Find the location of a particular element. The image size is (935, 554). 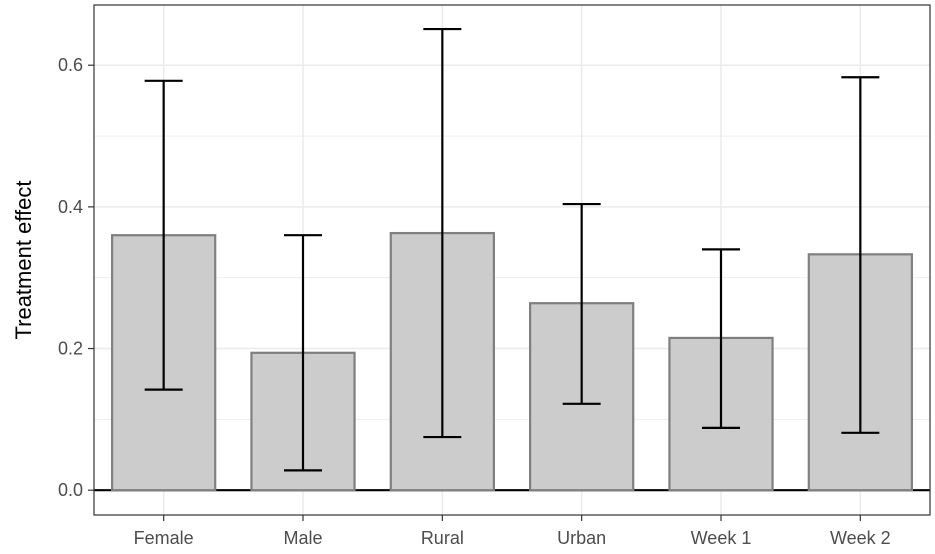

y-tick-label: 0.2 is located at coordinates (70, 349).